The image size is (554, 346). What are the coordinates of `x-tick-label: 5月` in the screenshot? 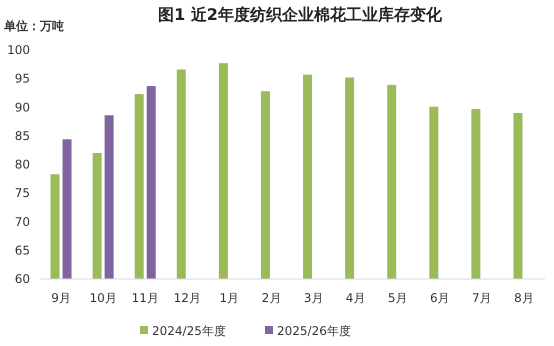 It's located at (398, 298).